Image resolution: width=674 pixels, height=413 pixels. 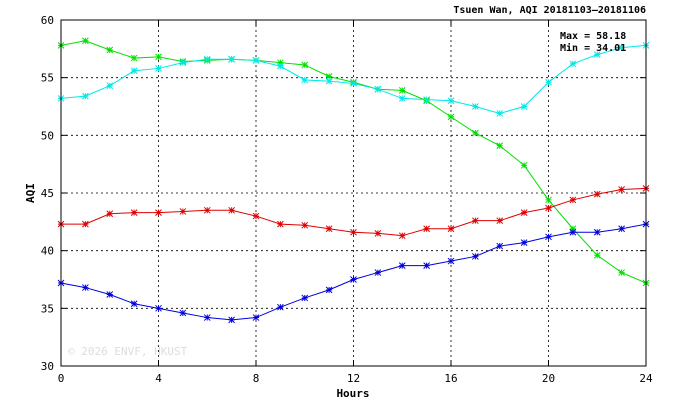 What do you see at coordinates (593, 36) in the screenshot?
I see `max-stat: Max = 58.18` at bounding box center [593, 36].